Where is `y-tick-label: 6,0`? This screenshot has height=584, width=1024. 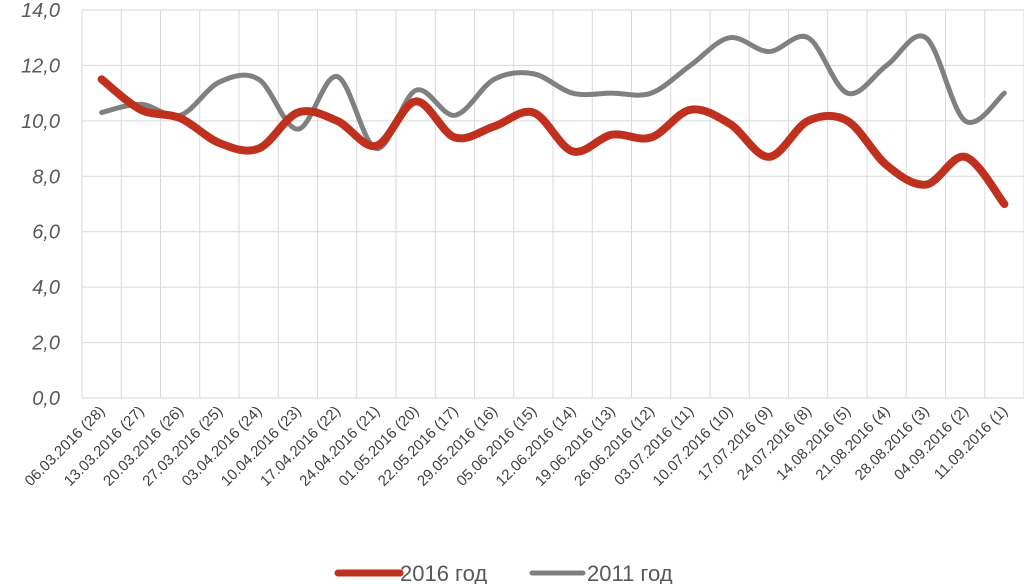 y-tick-label: 6,0 is located at coordinates (46, 233).